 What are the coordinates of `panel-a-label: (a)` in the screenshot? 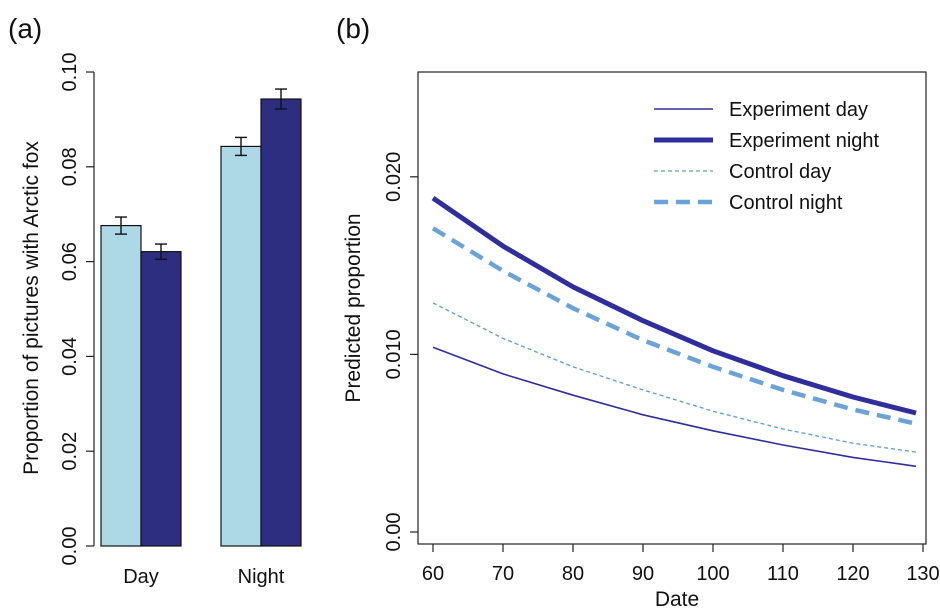 It's located at (25, 28).